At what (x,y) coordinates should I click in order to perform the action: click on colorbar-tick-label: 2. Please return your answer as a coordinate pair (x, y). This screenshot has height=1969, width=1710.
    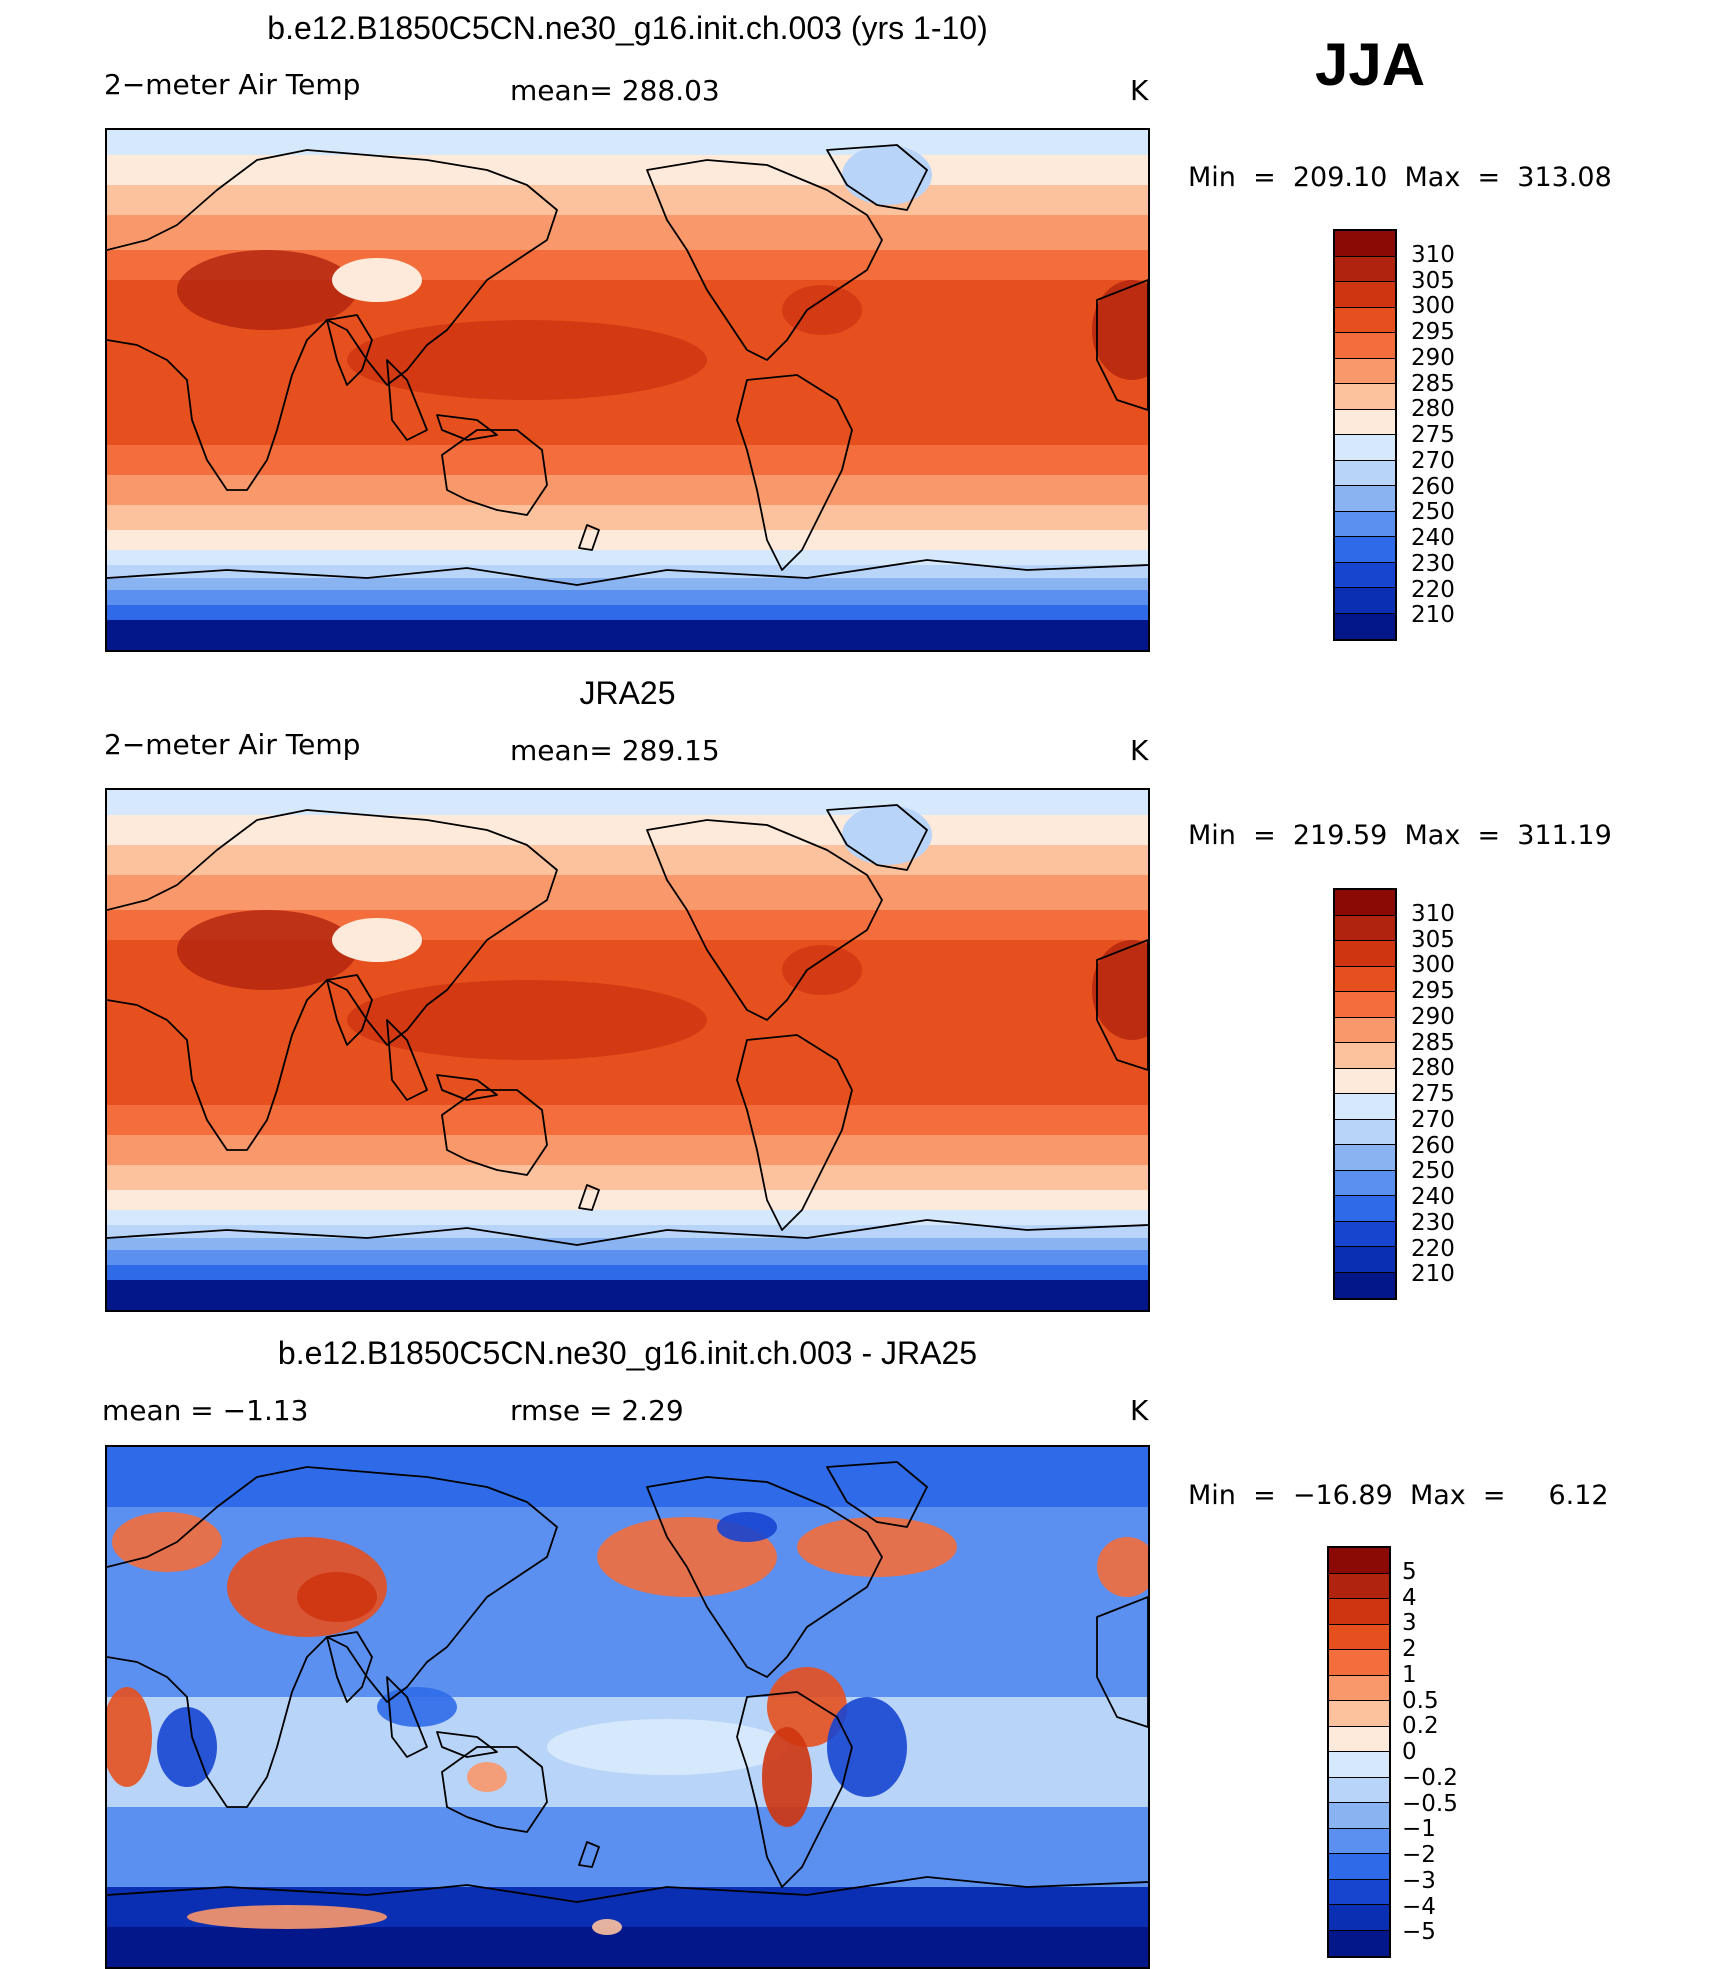
    Looking at the image, I should click on (1409, 1649).